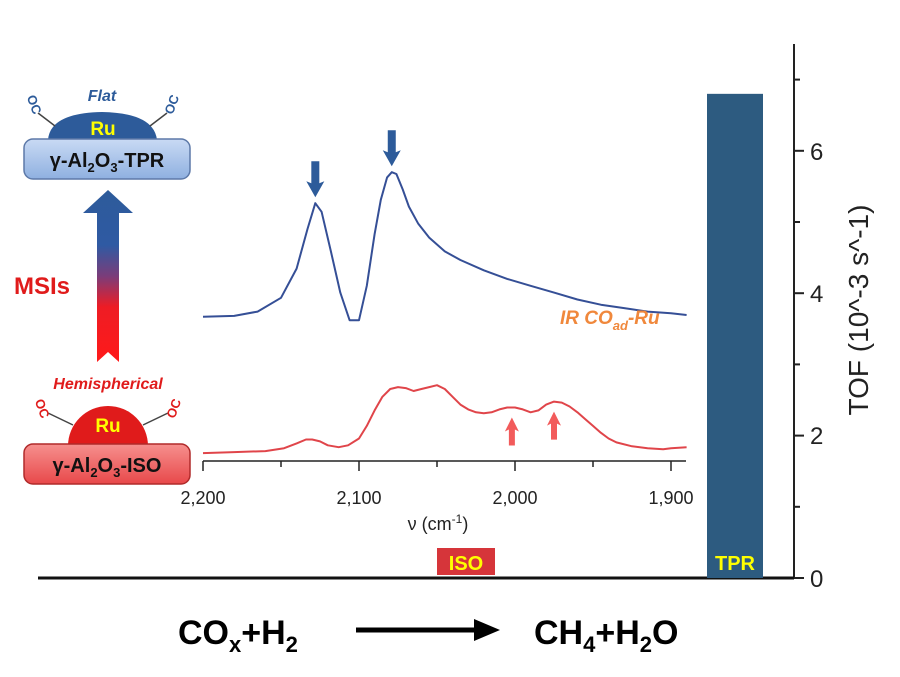  I want to click on schematic-top: Flat Ru OC OC γ-Al2O3-TPR, so click(107, 134).